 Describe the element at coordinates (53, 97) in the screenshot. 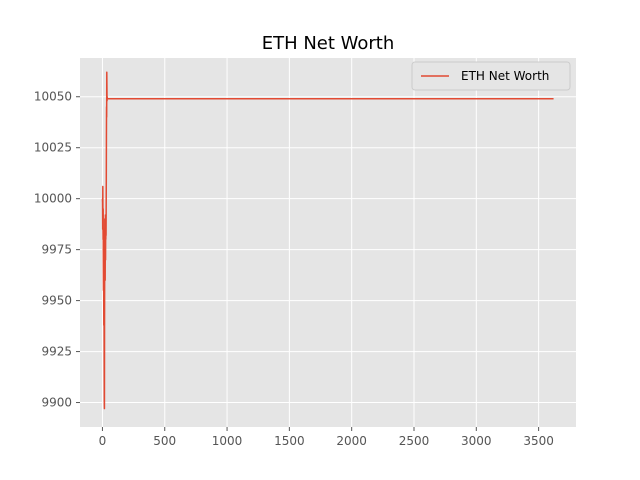

I see `y-tick-label: 10050` at that location.